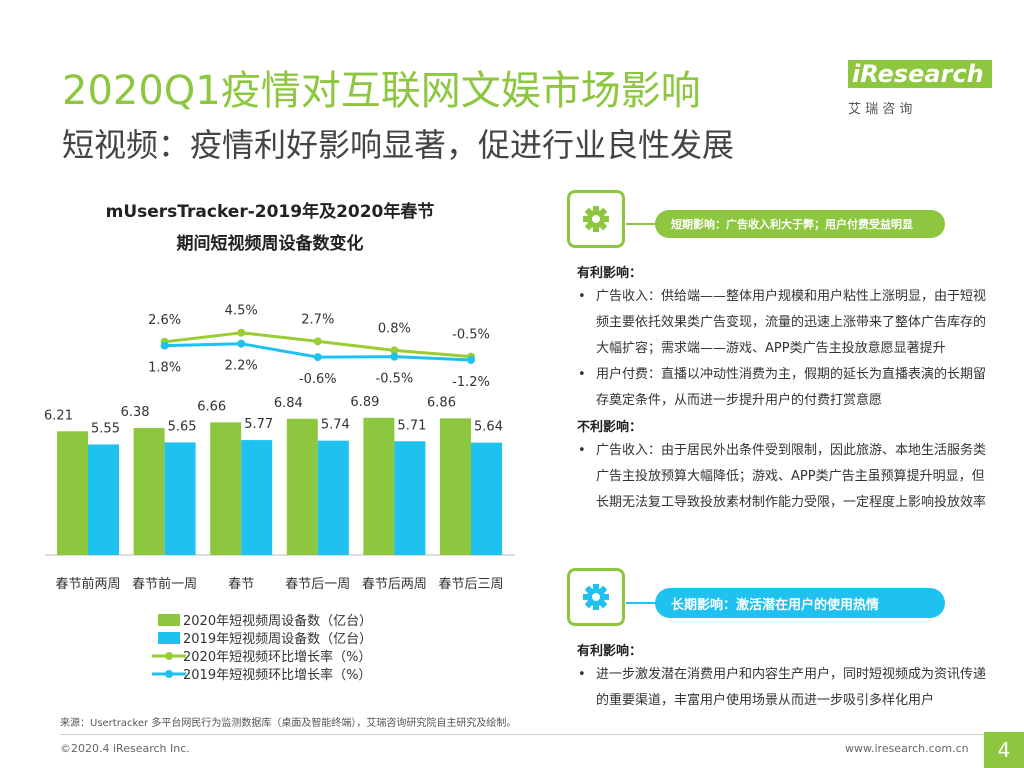 The image size is (1024, 768). Describe the element at coordinates (241, 366) in the screenshot. I see `line-value-label: 2.2%` at that location.